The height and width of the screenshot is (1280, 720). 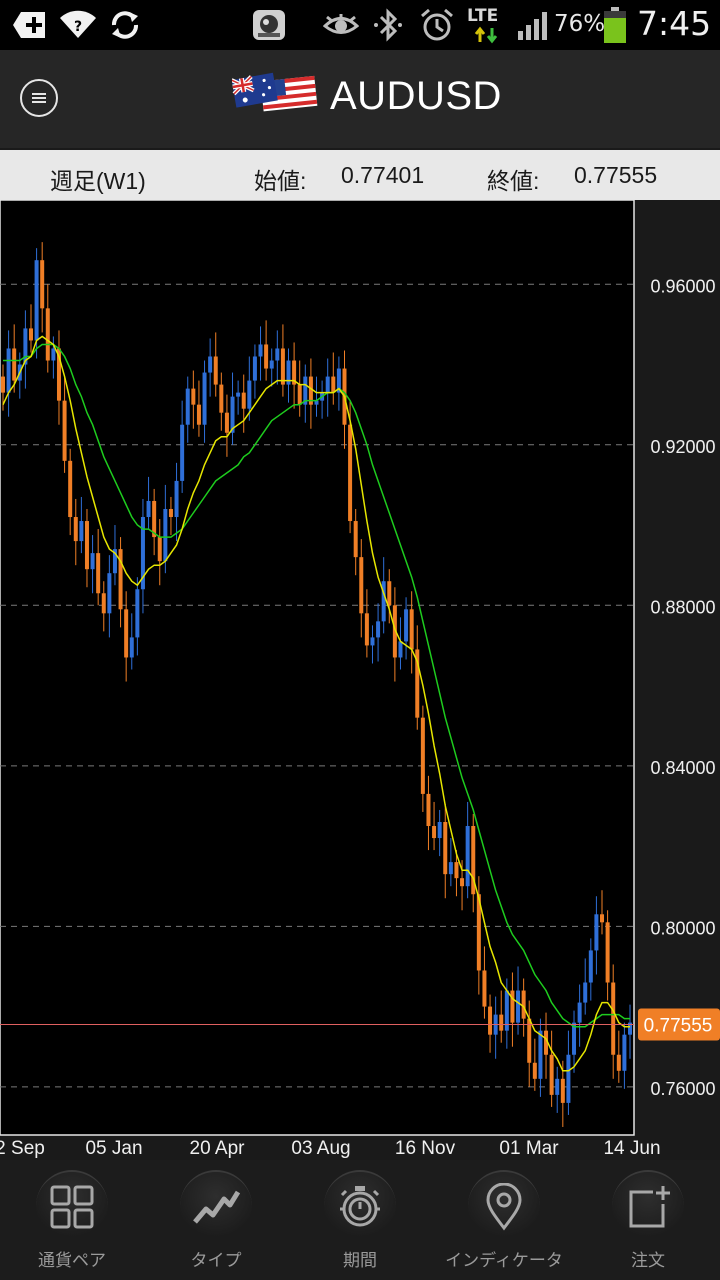 I want to click on price-tick-label: 0.96000, so click(x=682, y=286).